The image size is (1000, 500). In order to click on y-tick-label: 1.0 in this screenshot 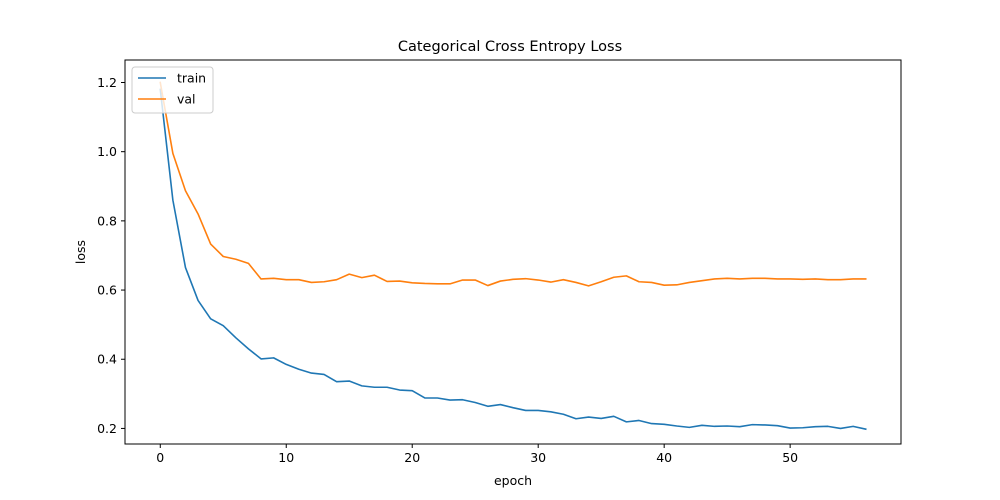, I will do `click(107, 151)`.